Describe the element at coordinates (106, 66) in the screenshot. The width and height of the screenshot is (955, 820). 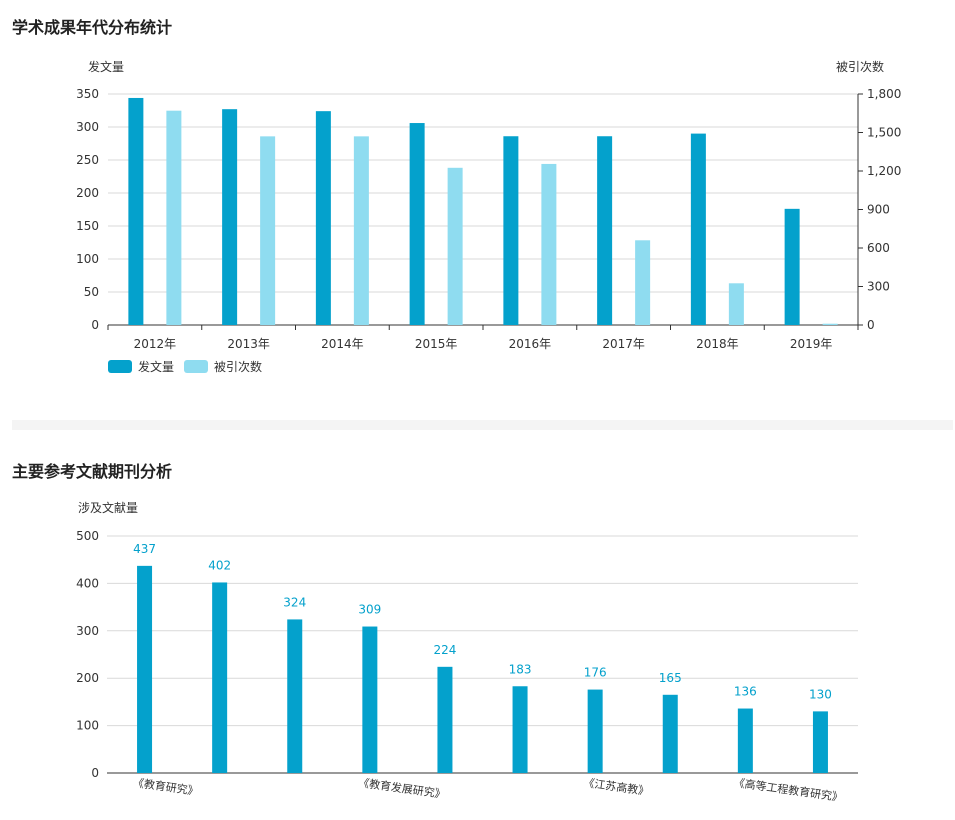
I see `y-axis-title-left: 发文量` at that location.